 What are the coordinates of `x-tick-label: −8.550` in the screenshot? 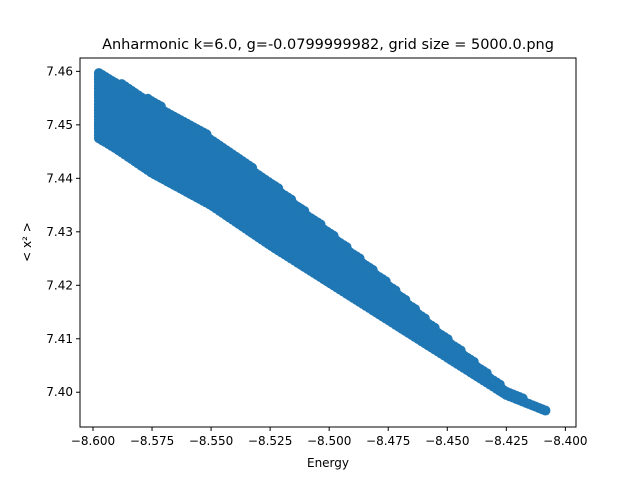 It's located at (211, 441).